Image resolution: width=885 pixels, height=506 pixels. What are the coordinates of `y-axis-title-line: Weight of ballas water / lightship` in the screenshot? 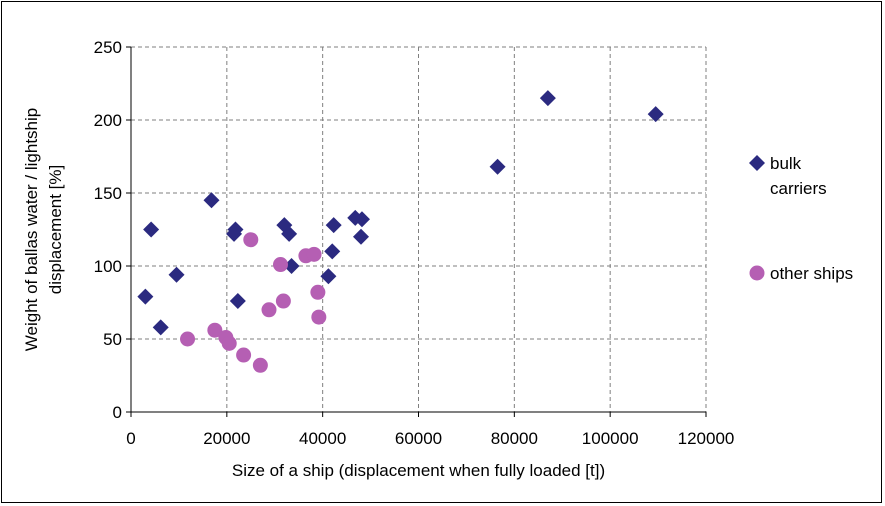 It's located at (31, 229).